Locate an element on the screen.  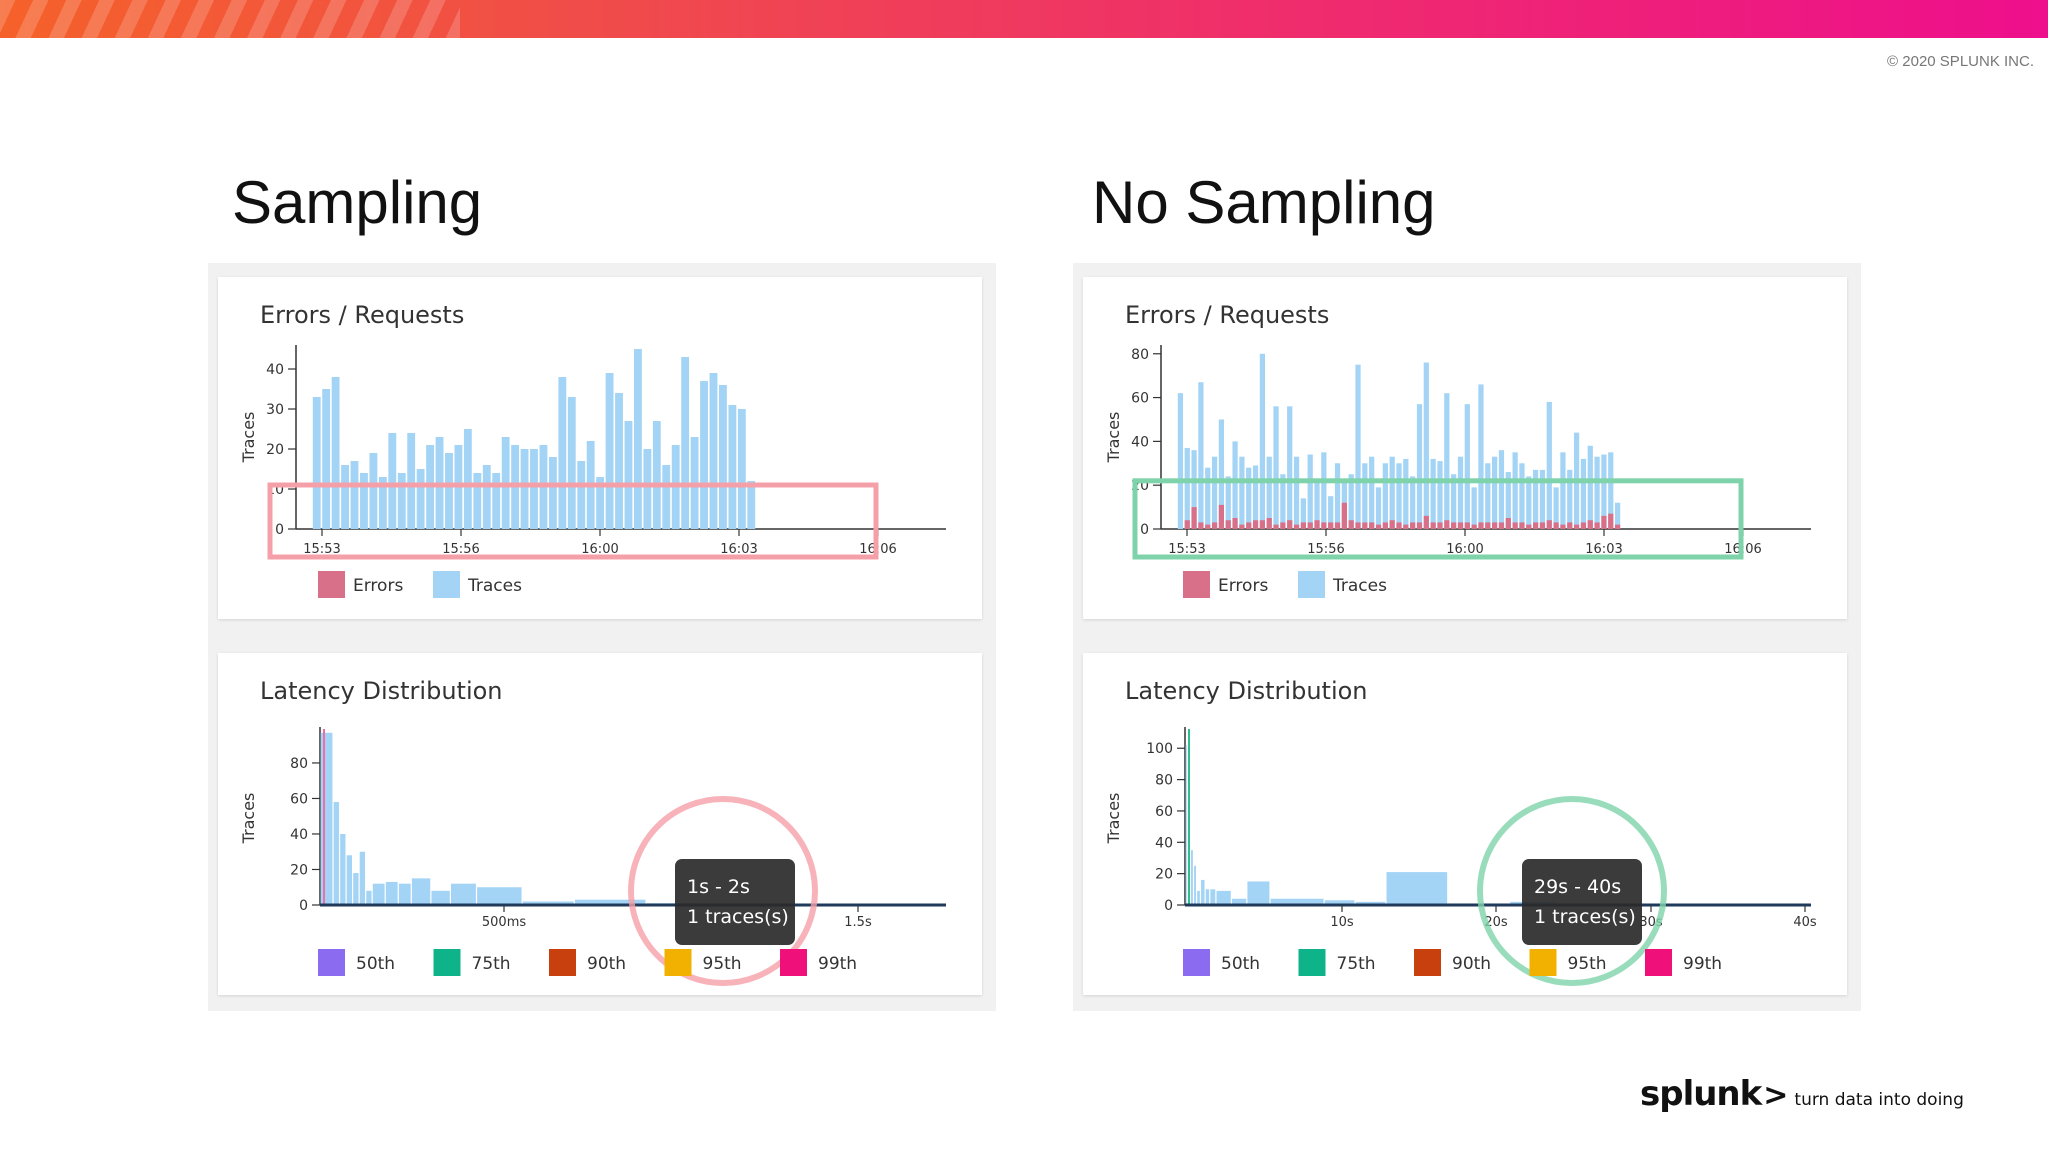
tooltip-box is located at coordinates (1582, 902).